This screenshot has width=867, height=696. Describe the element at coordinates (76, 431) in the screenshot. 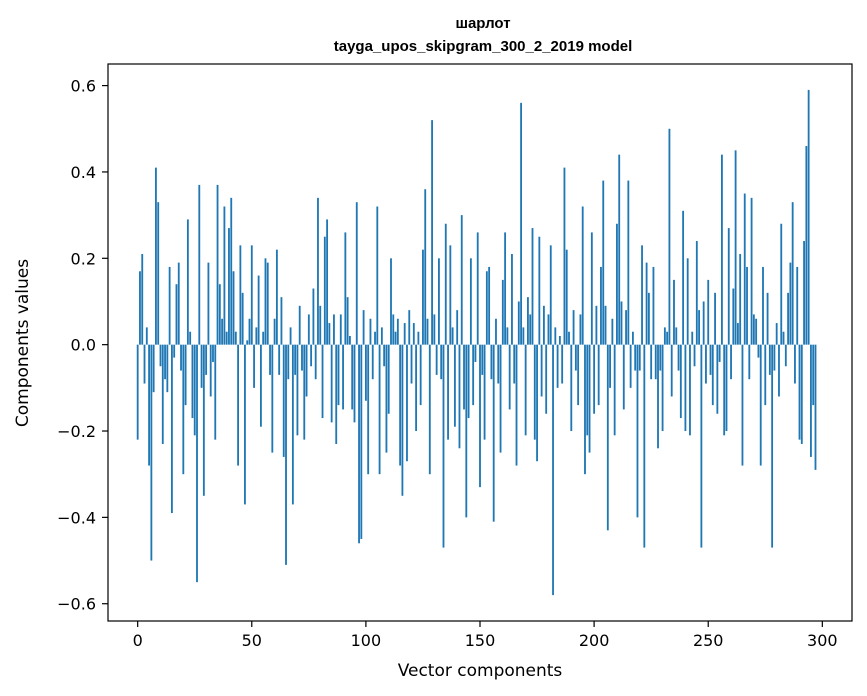

I see `y-tick-label: −0.2` at that location.